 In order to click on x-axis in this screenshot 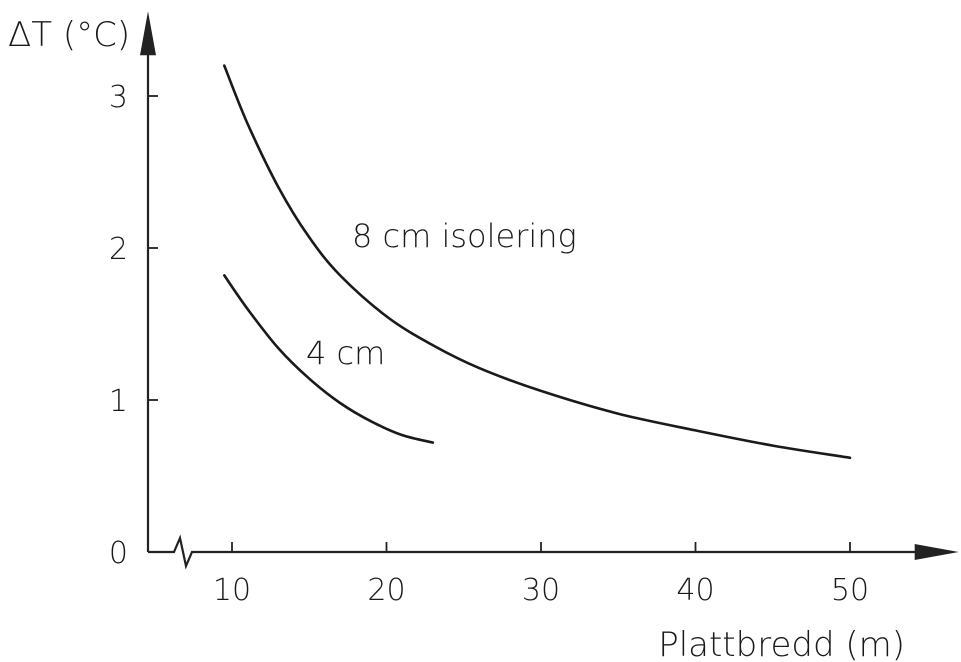, I will do `click(534, 552)`.